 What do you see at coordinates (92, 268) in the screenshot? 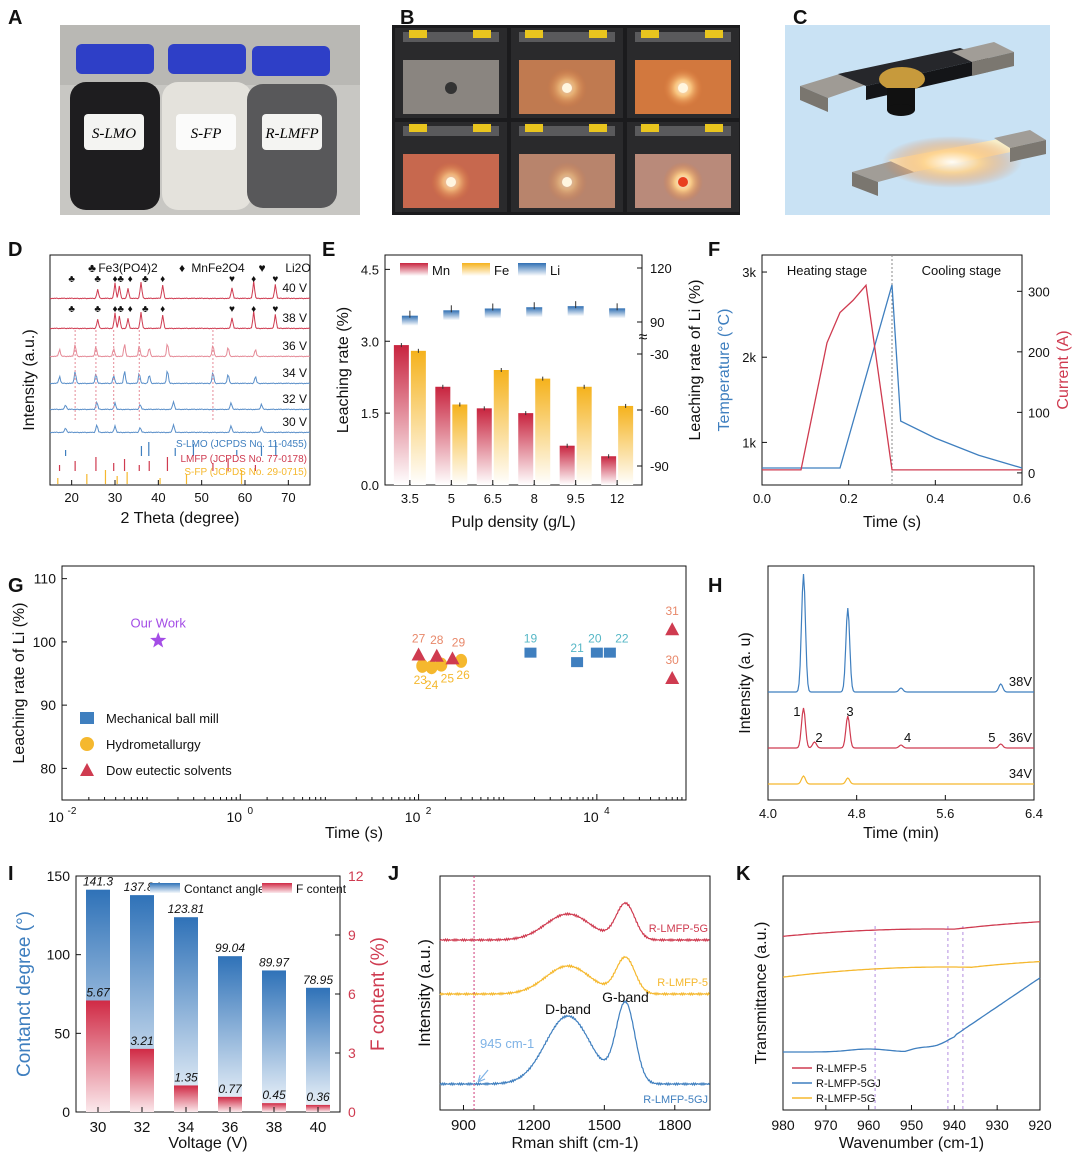
I see `d-legend-symbol: ♣` at bounding box center [92, 268].